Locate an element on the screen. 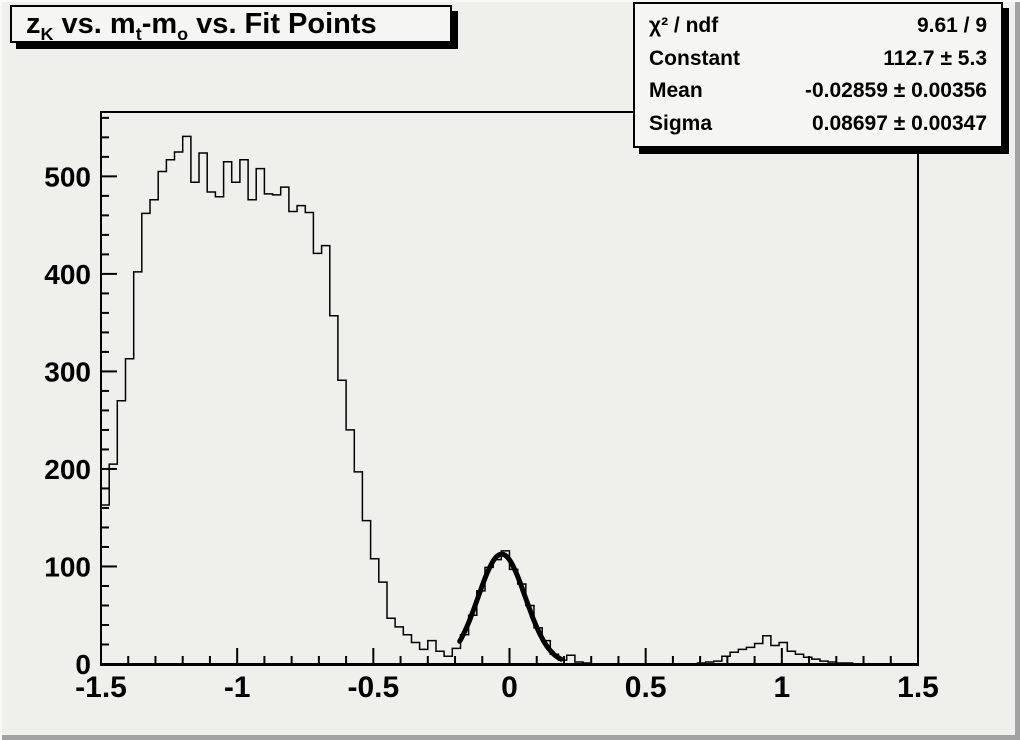 This screenshot has width=1020, height=740. fit-curve is located at coordinates (510, 606).